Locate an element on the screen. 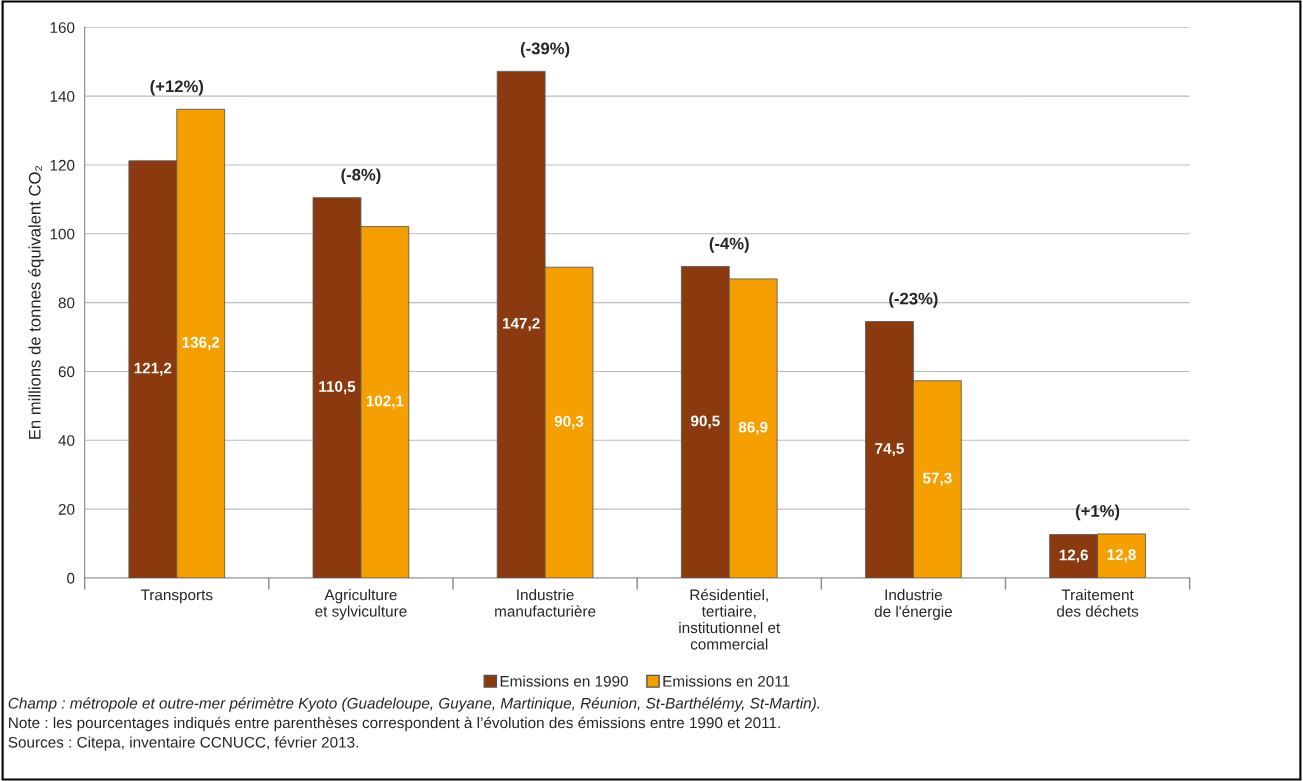  x-tick-label: Agriculture et sylviculture is located at coordinates (361, 604).